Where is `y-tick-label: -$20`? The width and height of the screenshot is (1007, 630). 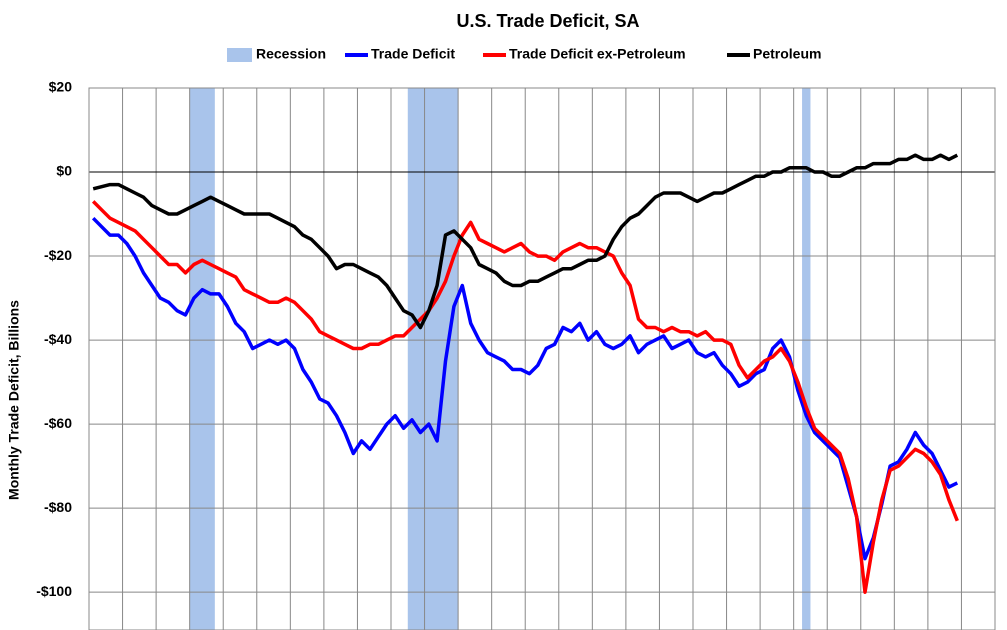 y-tick-label: -$20 is located at coordinates (58, 255).